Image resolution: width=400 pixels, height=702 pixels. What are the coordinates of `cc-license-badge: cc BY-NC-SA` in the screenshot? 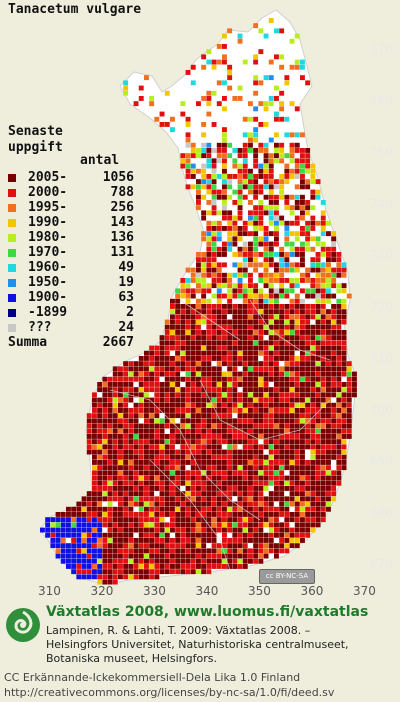 It's located at (287, 576).